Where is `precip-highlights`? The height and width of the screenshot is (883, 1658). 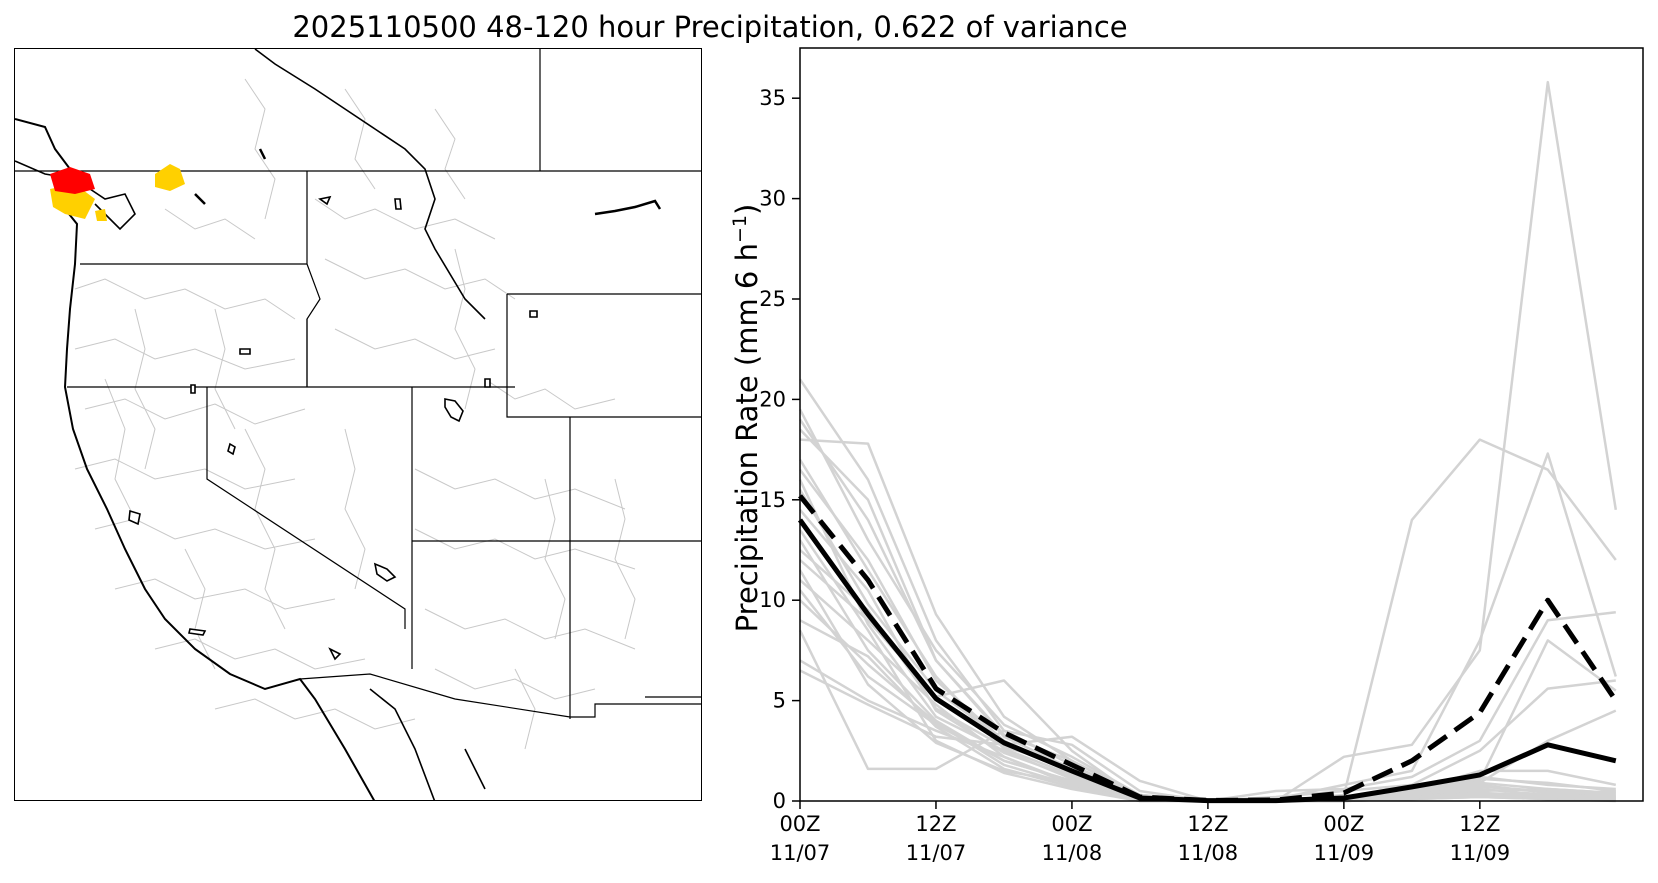
precip-highlights is located at coordinates (117, 192).